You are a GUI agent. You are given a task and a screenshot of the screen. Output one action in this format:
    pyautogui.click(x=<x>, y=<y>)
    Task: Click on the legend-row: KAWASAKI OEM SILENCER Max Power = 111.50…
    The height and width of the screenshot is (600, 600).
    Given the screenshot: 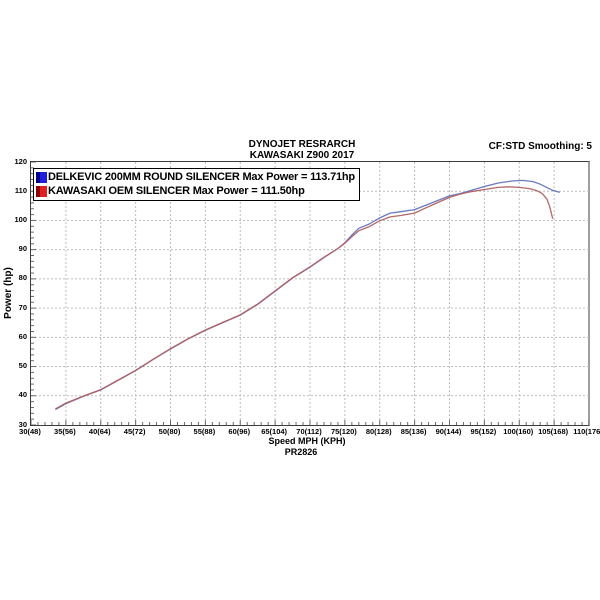 What is the action you would take?
    pyautogui.click(x=195, y=191)
    